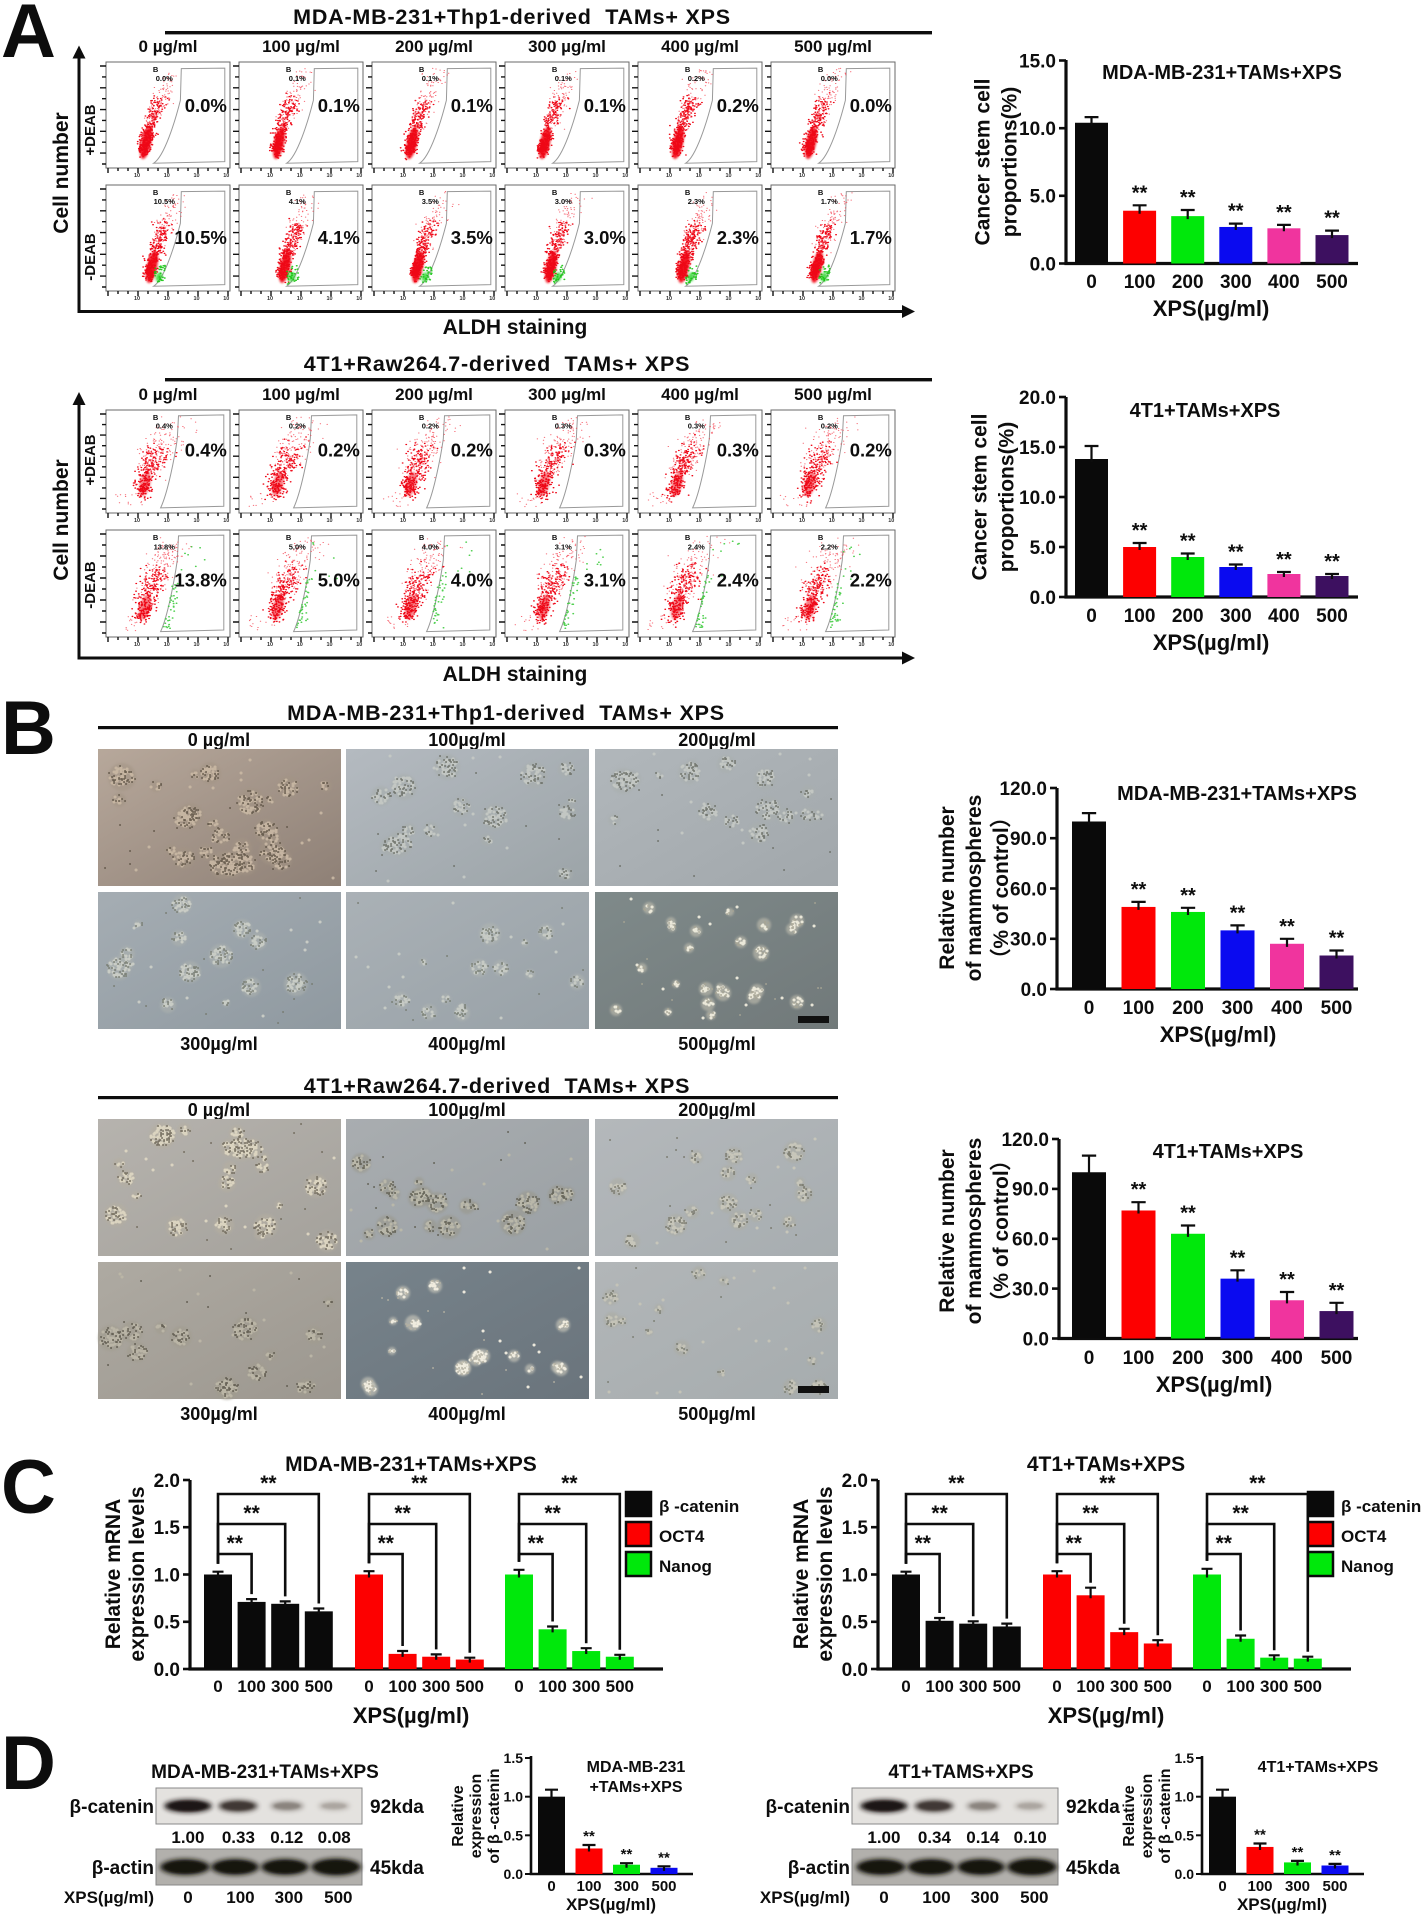  What do you see at coordinates (301, 394) in the screenshot?
I see `svg-text: 100 µg/ml` at bounding box center [301, 394].